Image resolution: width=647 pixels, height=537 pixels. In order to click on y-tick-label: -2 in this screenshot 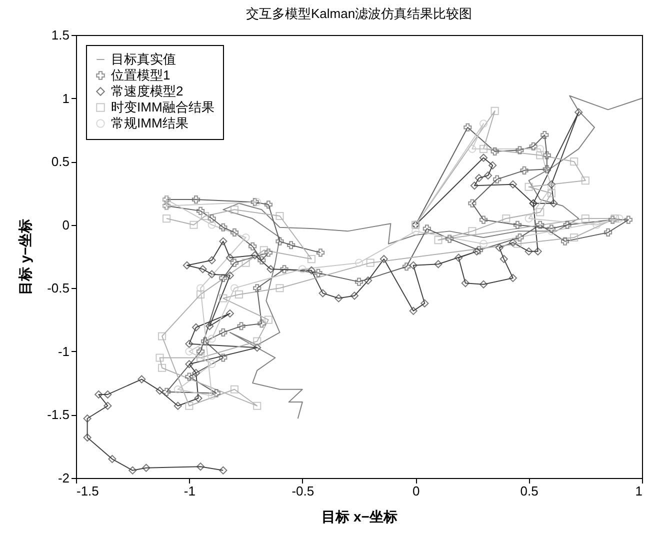, I will do `click(64, 478)`.